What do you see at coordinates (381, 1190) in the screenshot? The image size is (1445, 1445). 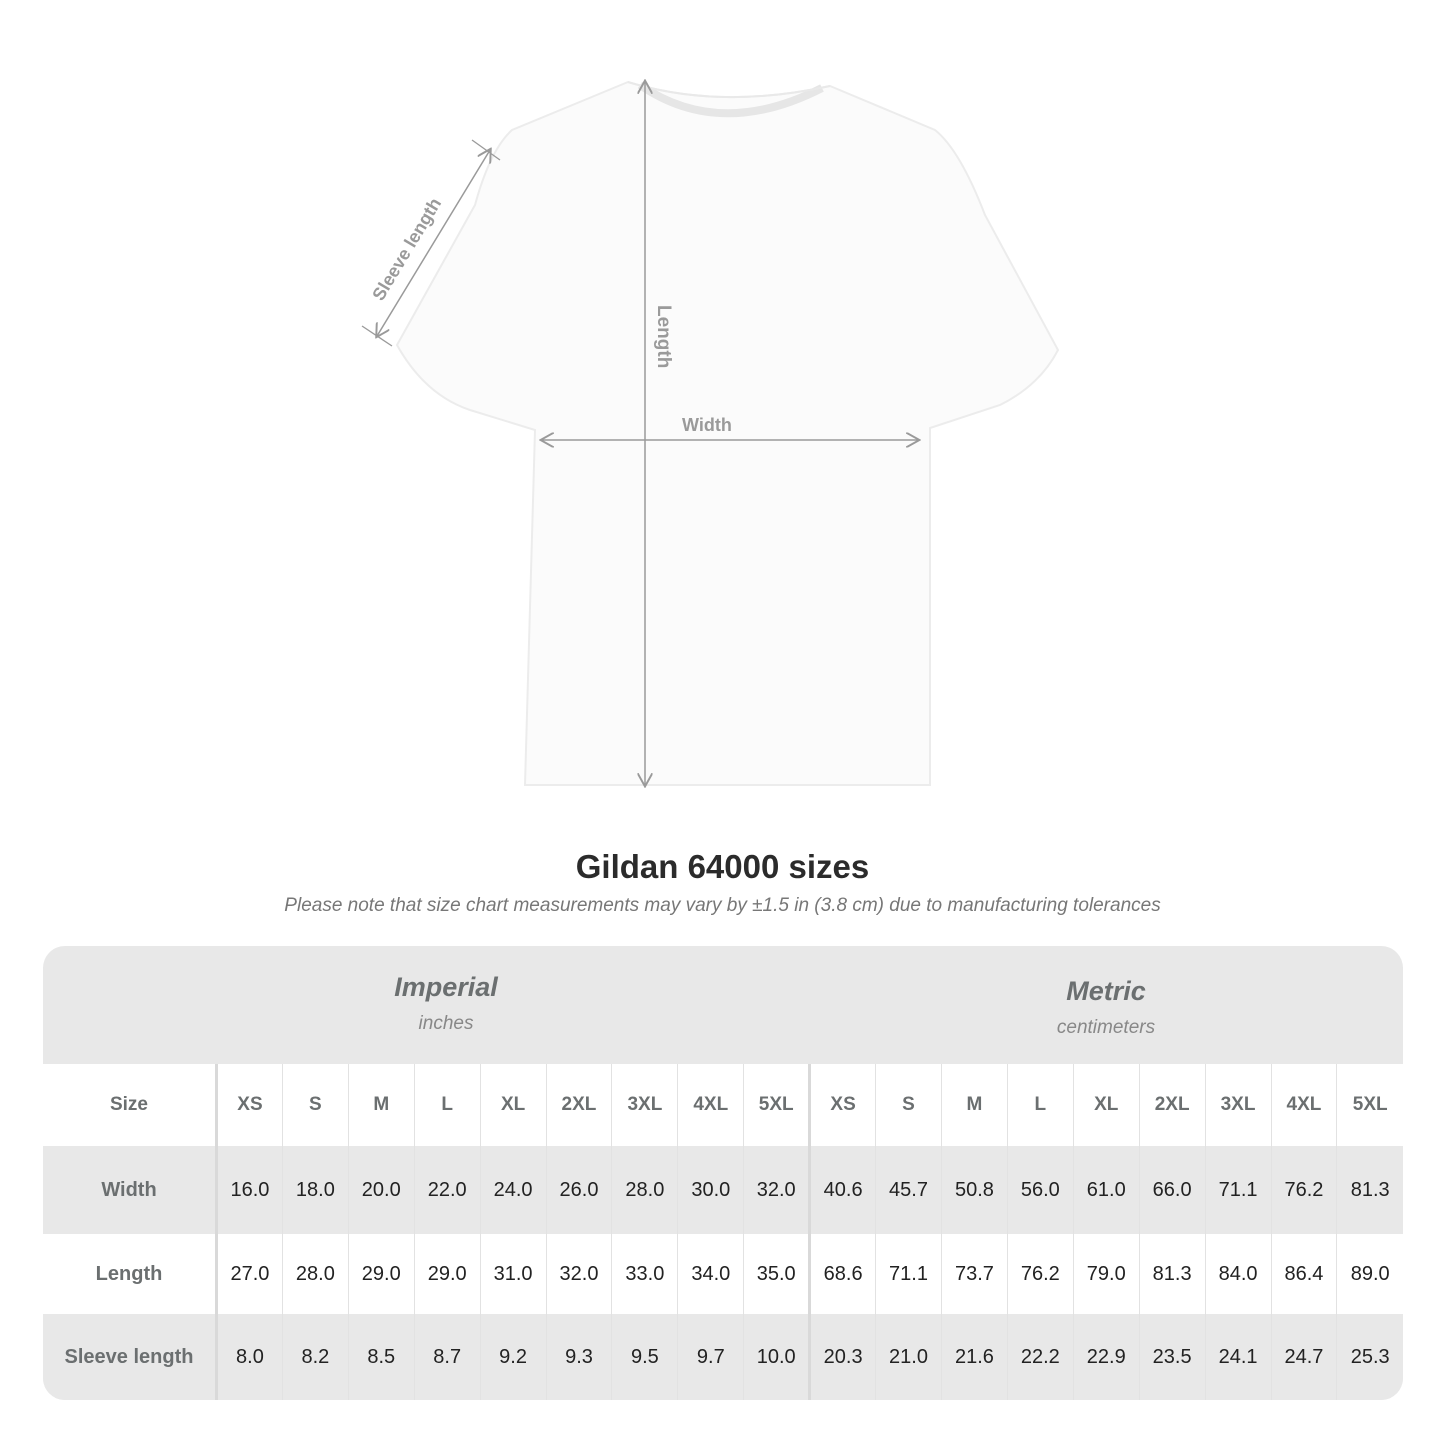 I see `cell-imperial: 20.0` at bounding box center [381, 1190].